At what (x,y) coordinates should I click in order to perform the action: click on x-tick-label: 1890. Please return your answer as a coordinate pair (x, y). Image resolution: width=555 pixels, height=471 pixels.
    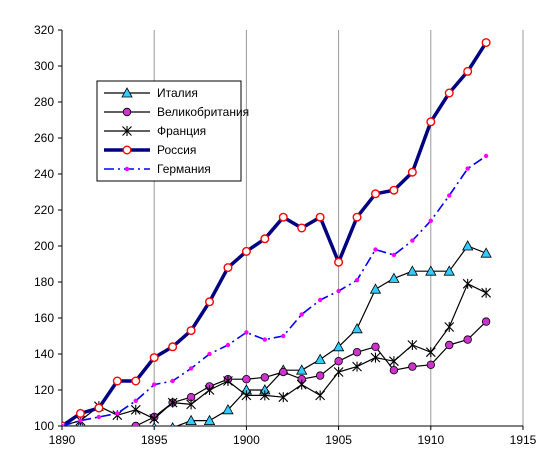
    Looking at the image, I should click on (62, 440).